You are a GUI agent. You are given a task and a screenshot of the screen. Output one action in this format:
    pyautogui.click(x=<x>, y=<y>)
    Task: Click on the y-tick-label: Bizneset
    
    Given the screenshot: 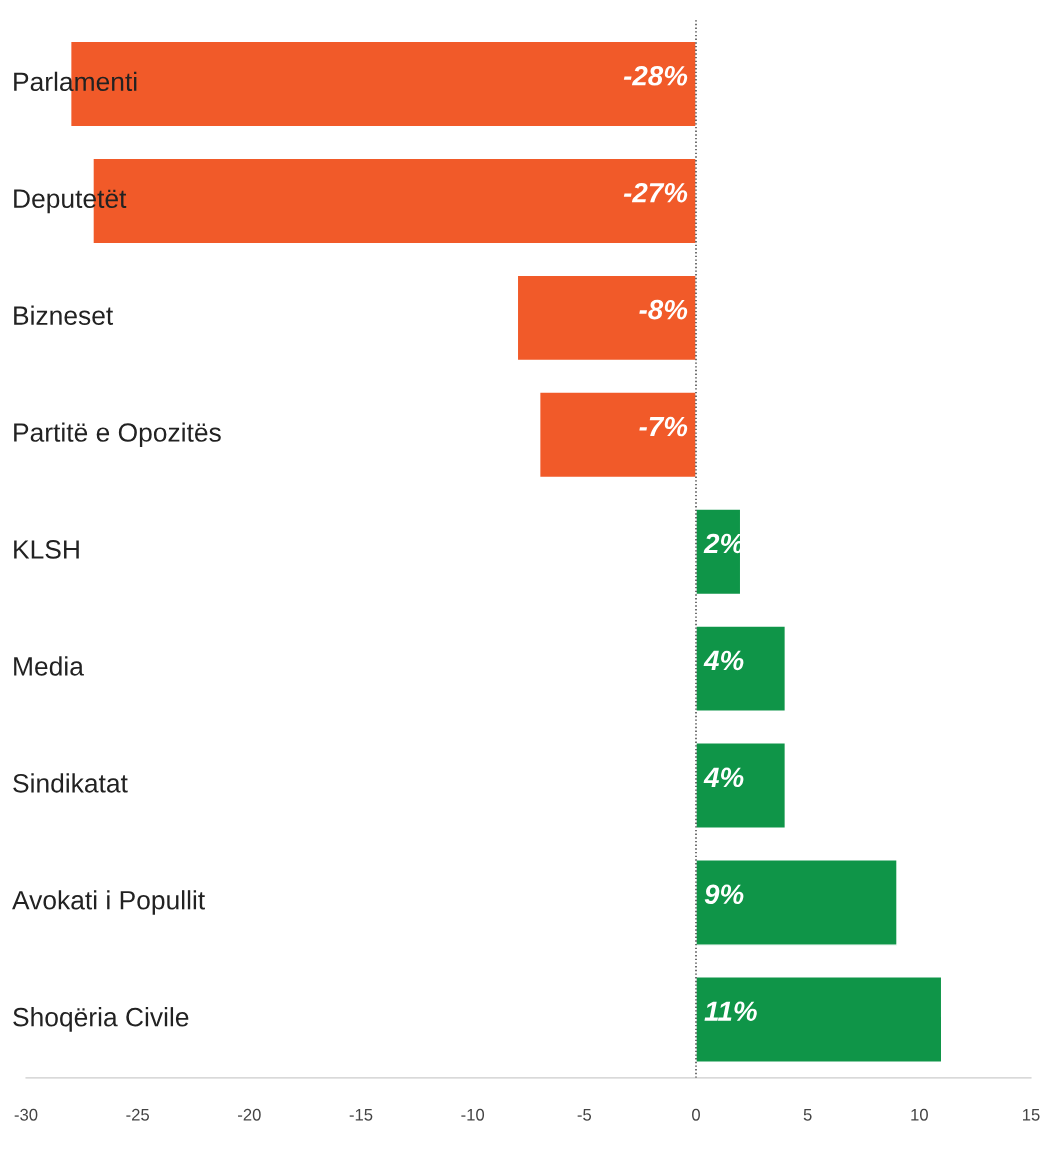 What is the action you would take?
    pyautogui.click(x=64, y=315)
    